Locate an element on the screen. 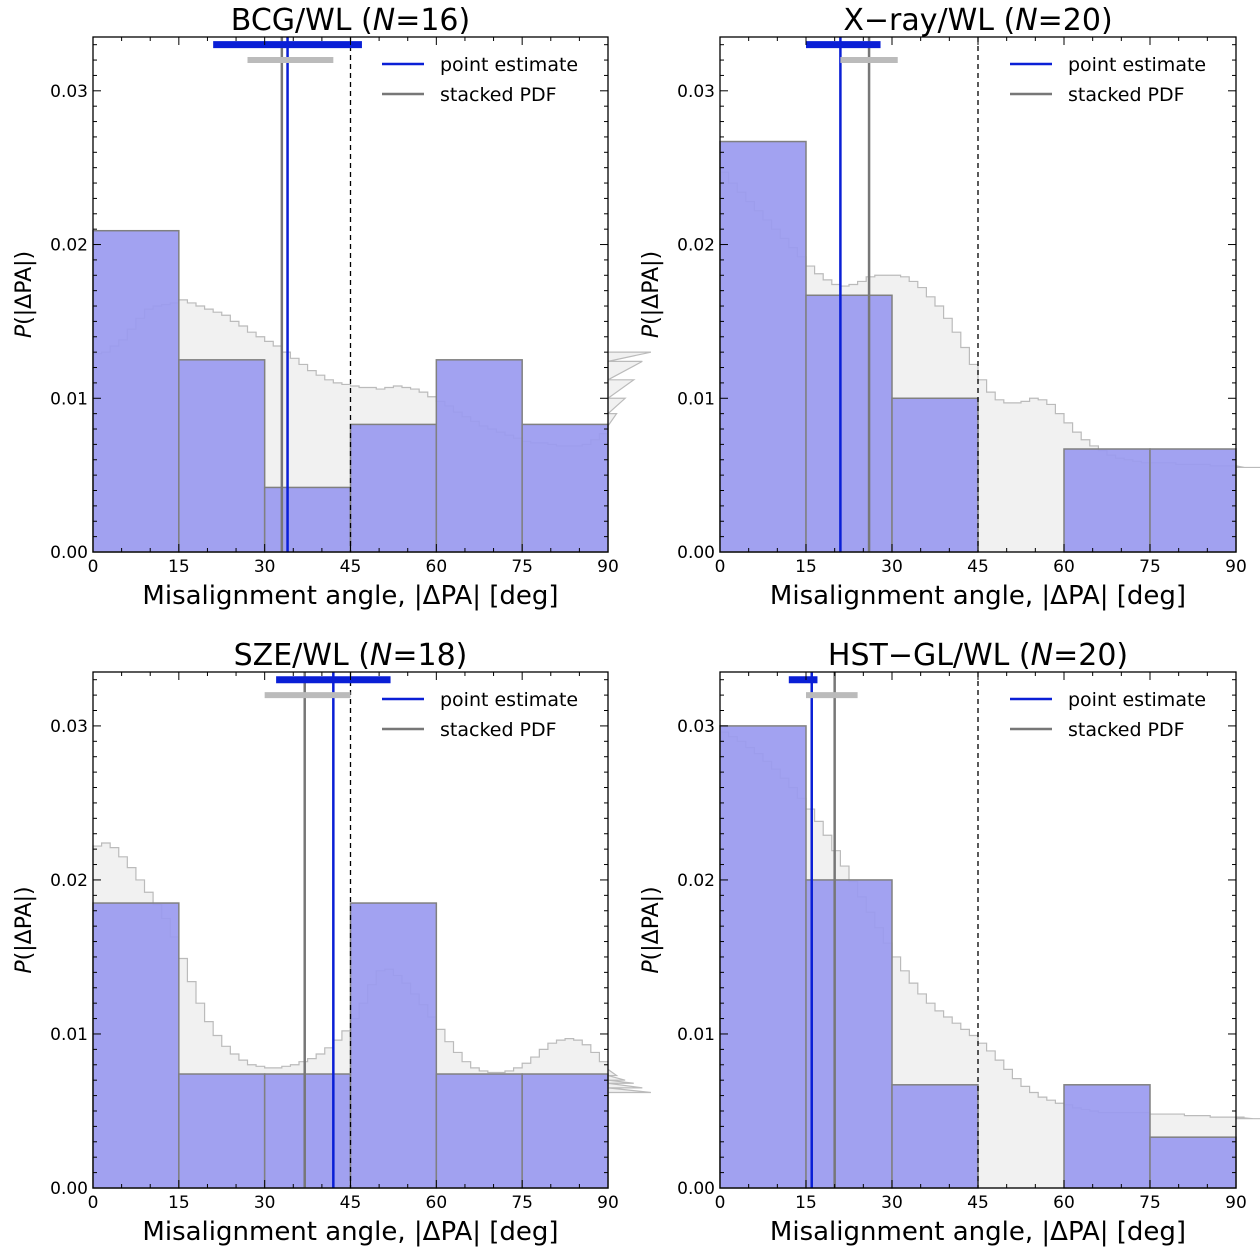 This screenshot has width=1260, height=1247. chart-title-main: BCG/WL ( is located at coordinates (302, 20).